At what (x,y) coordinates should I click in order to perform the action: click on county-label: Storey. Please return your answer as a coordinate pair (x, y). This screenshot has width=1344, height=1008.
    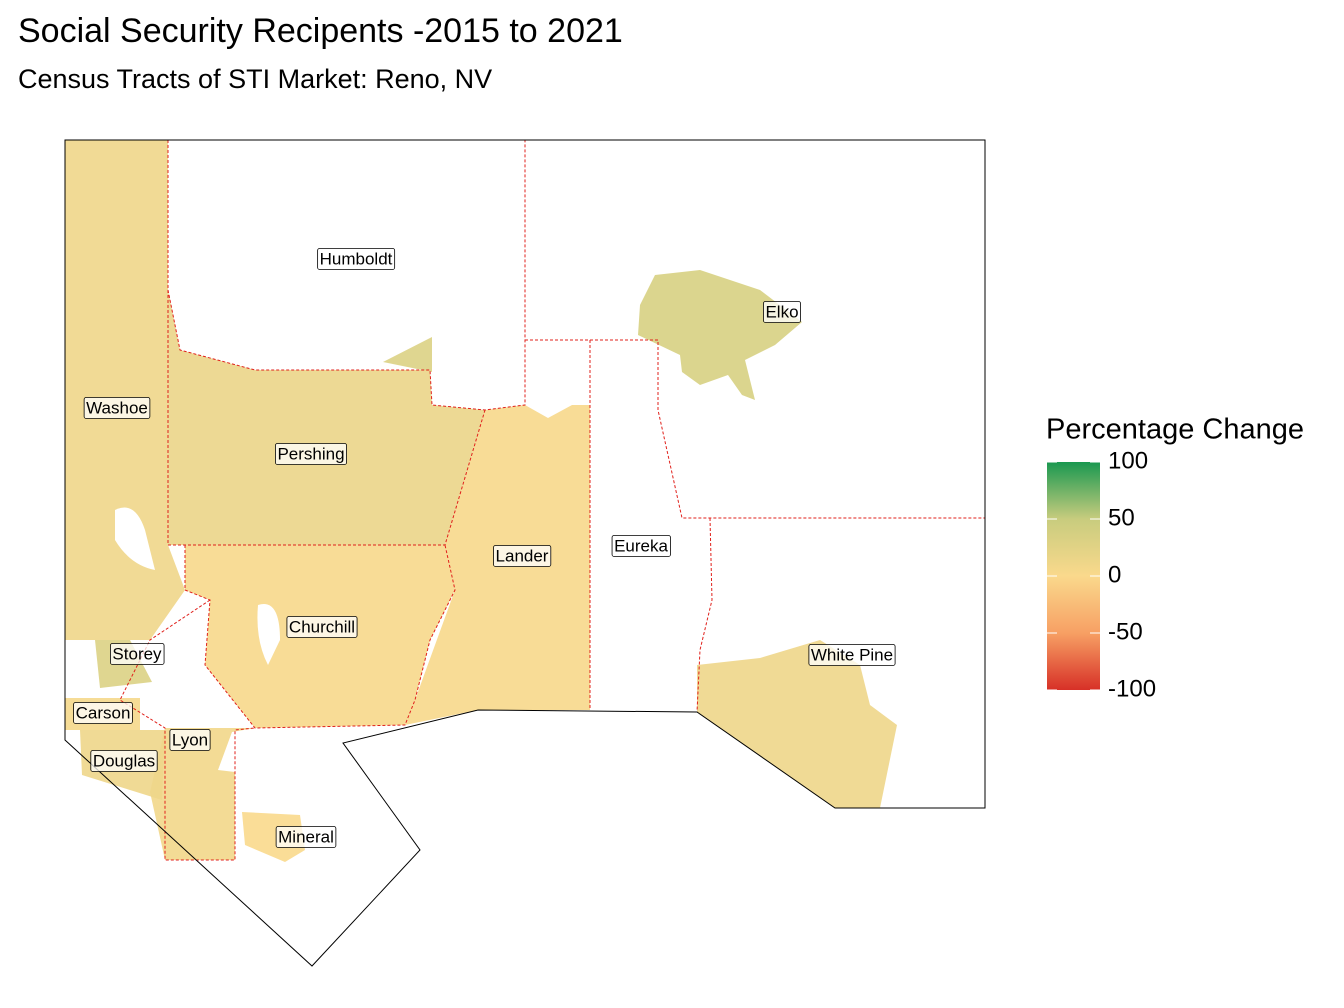
    Looking at the image, I should click on (137, 653).